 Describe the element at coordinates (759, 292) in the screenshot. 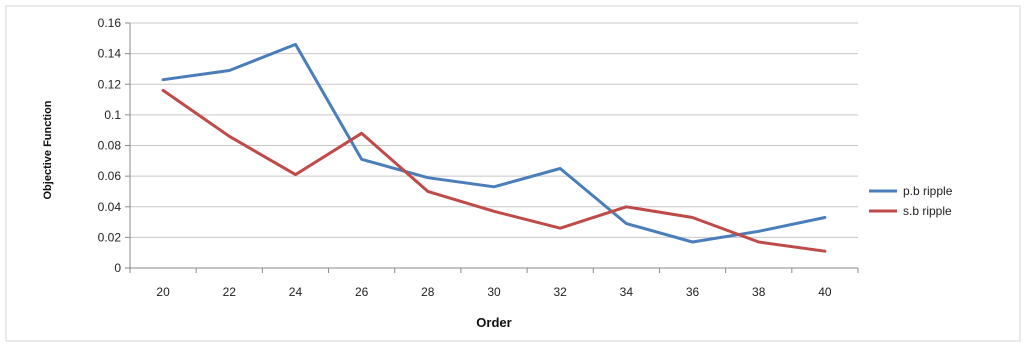

I see `x-tick-label: 38` at that location.